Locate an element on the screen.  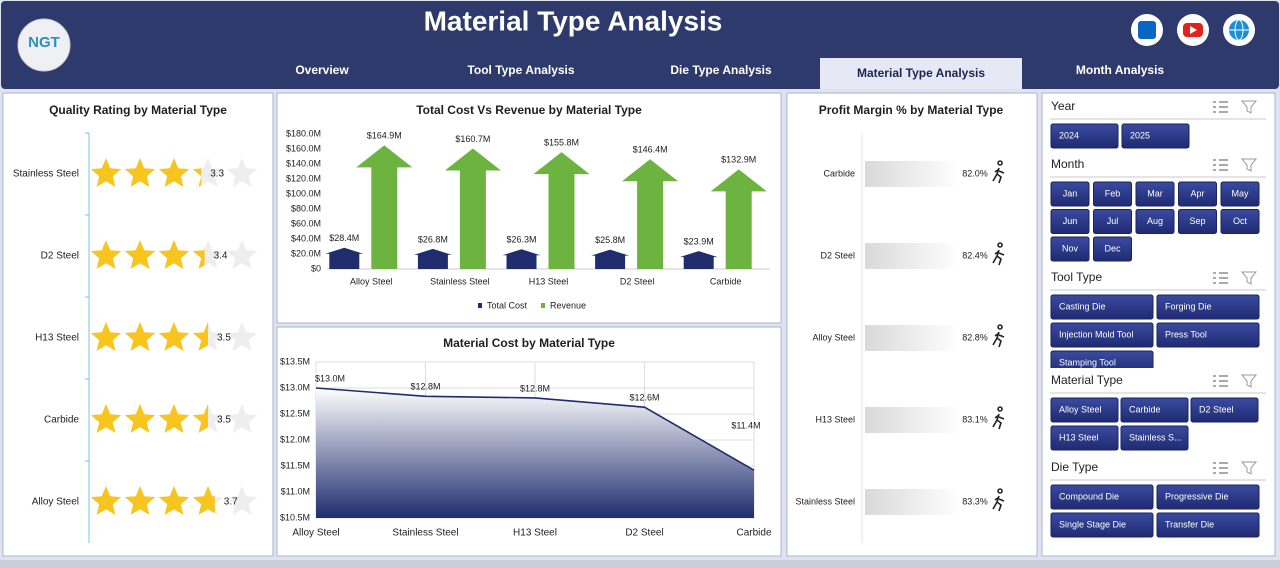
value-label: $164.9M is located at coordinates (384, 136).